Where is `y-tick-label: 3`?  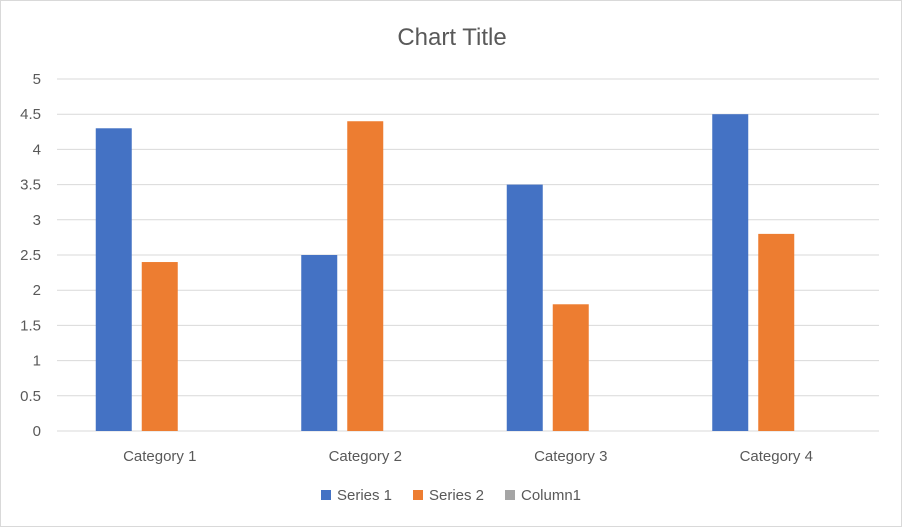
y-tick-label: 3 is located at coordinates (37, 220).